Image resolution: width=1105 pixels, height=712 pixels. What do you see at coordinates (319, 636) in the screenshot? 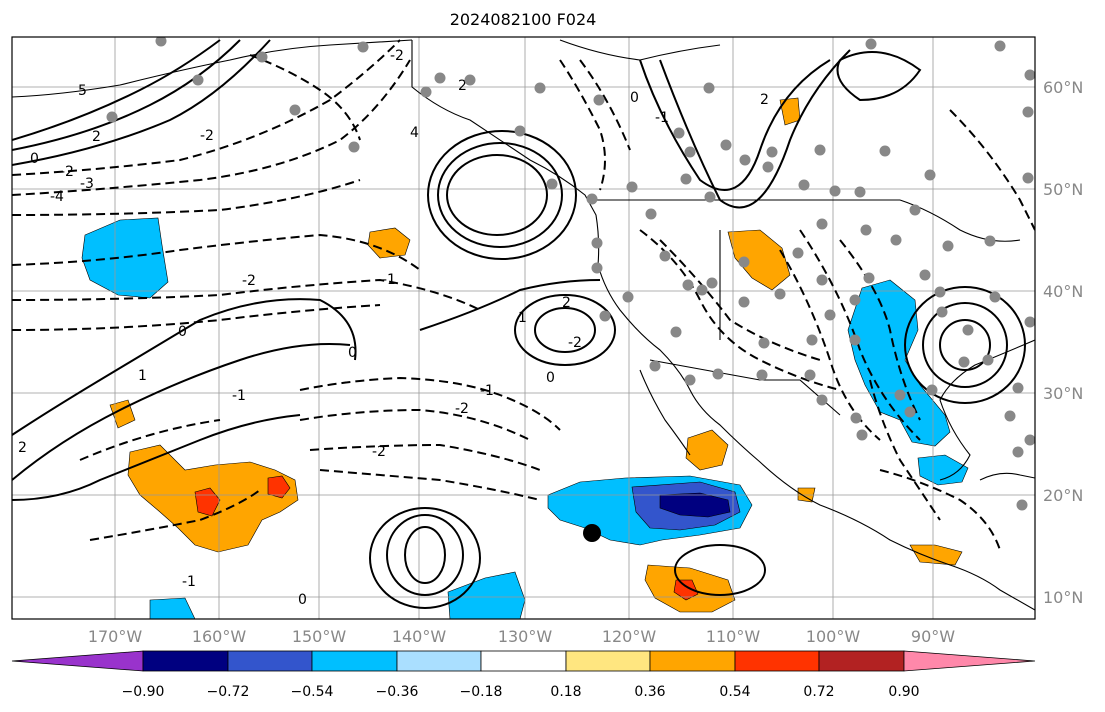
I see `lon-label: 150°W` at bounding box center [319, 636].